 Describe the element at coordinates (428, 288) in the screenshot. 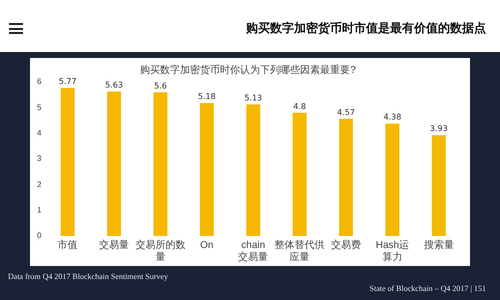

I see `text: State of Blockchain – Q4 2017 | 151` at that location.